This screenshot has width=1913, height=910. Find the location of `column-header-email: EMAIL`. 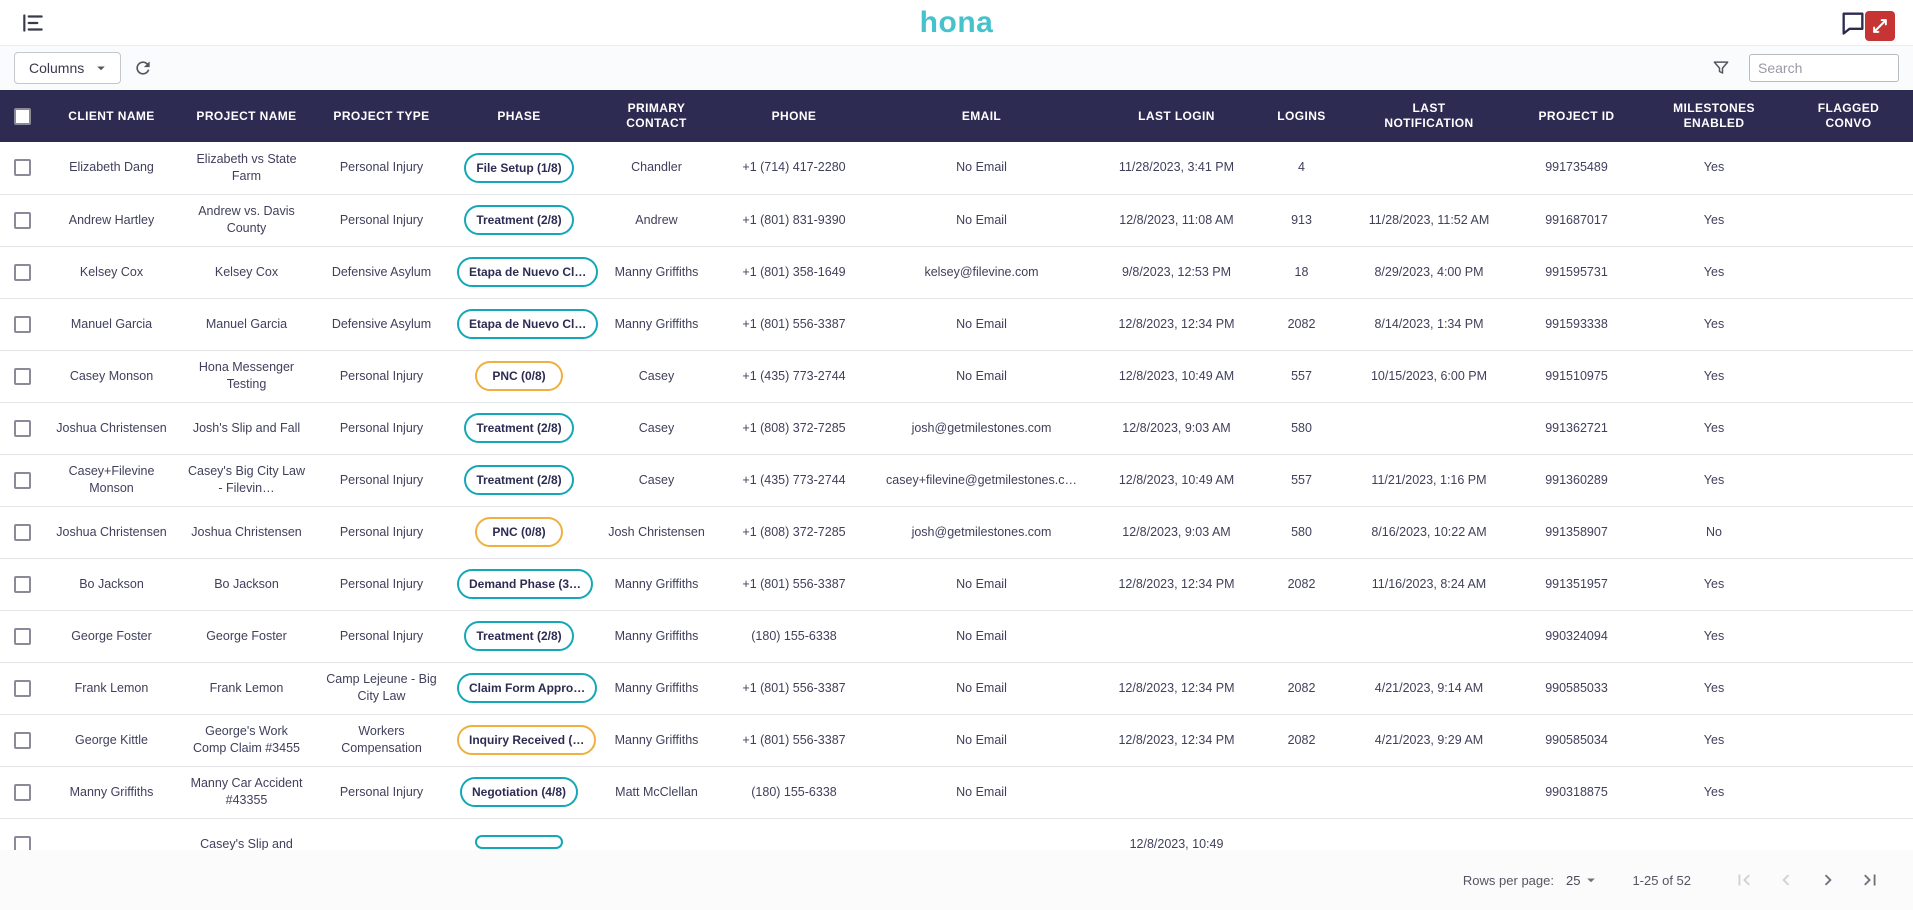

column-header-email: EMAIL is located at coordinates (981, 116).